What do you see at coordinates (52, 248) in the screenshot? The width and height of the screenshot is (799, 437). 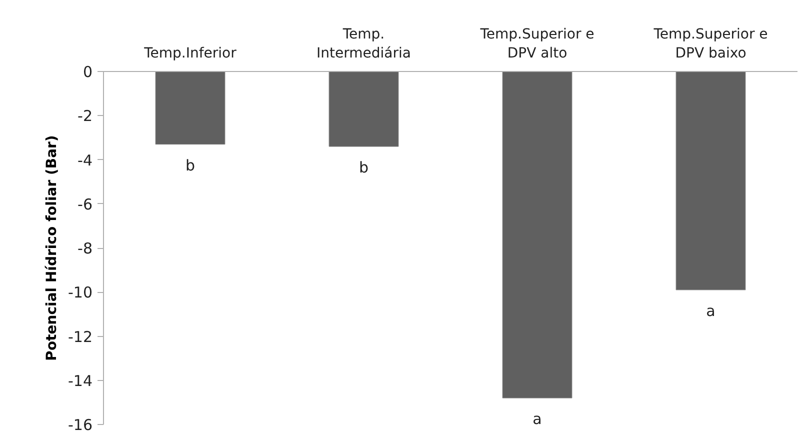 I see `y-axis-title: Potencial Hídrico foliar (Bar)` at bounding box center [52, 248].